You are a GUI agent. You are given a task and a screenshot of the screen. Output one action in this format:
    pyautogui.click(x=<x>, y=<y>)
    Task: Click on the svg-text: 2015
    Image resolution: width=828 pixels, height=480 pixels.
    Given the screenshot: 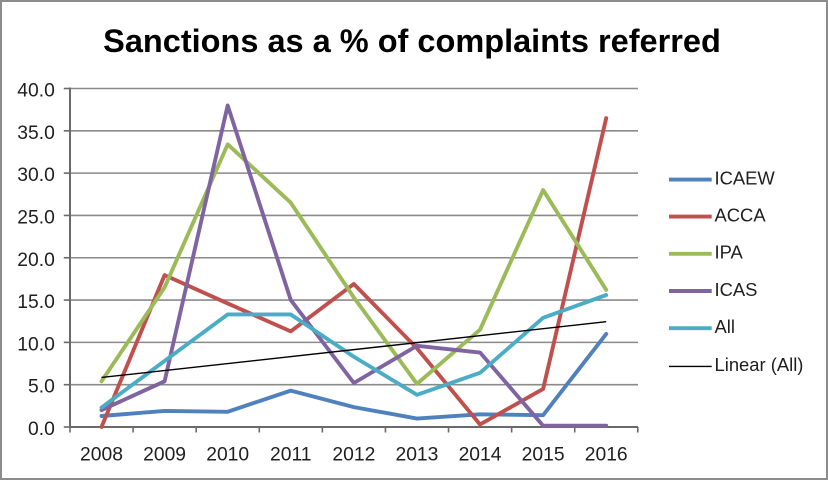 What is the action you would take?
    pyautogui.click(x=543, y=454)
    